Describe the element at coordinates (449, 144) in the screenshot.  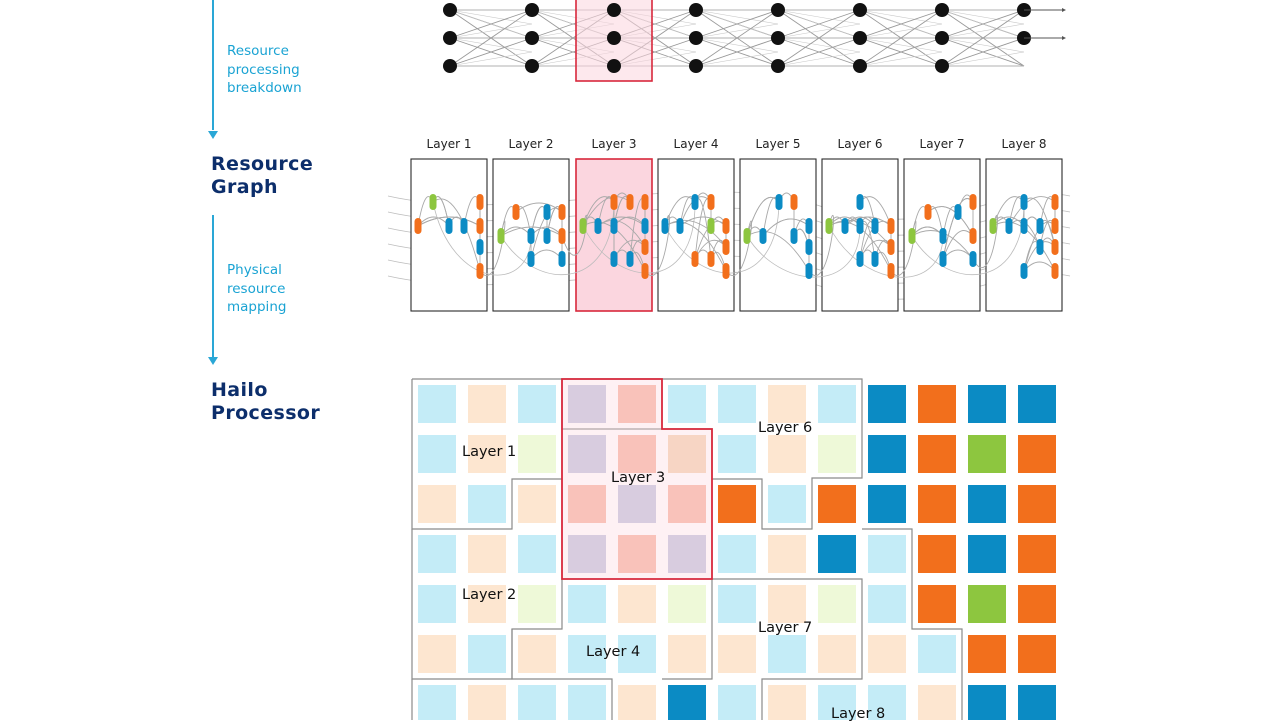
I see `rg-layer-title-1: Layer 1` at that location.